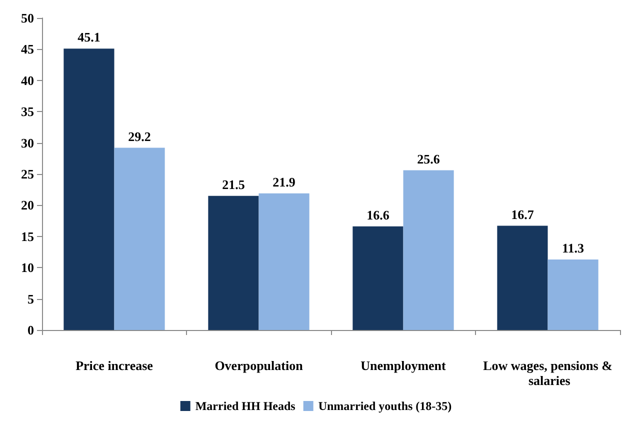 The image size is (632, 425). What do you see at coordinates (385, 406) in the screenshot?
I see `legend-label: Unmarried youths (18-35)` at bounding box center [385, 406].